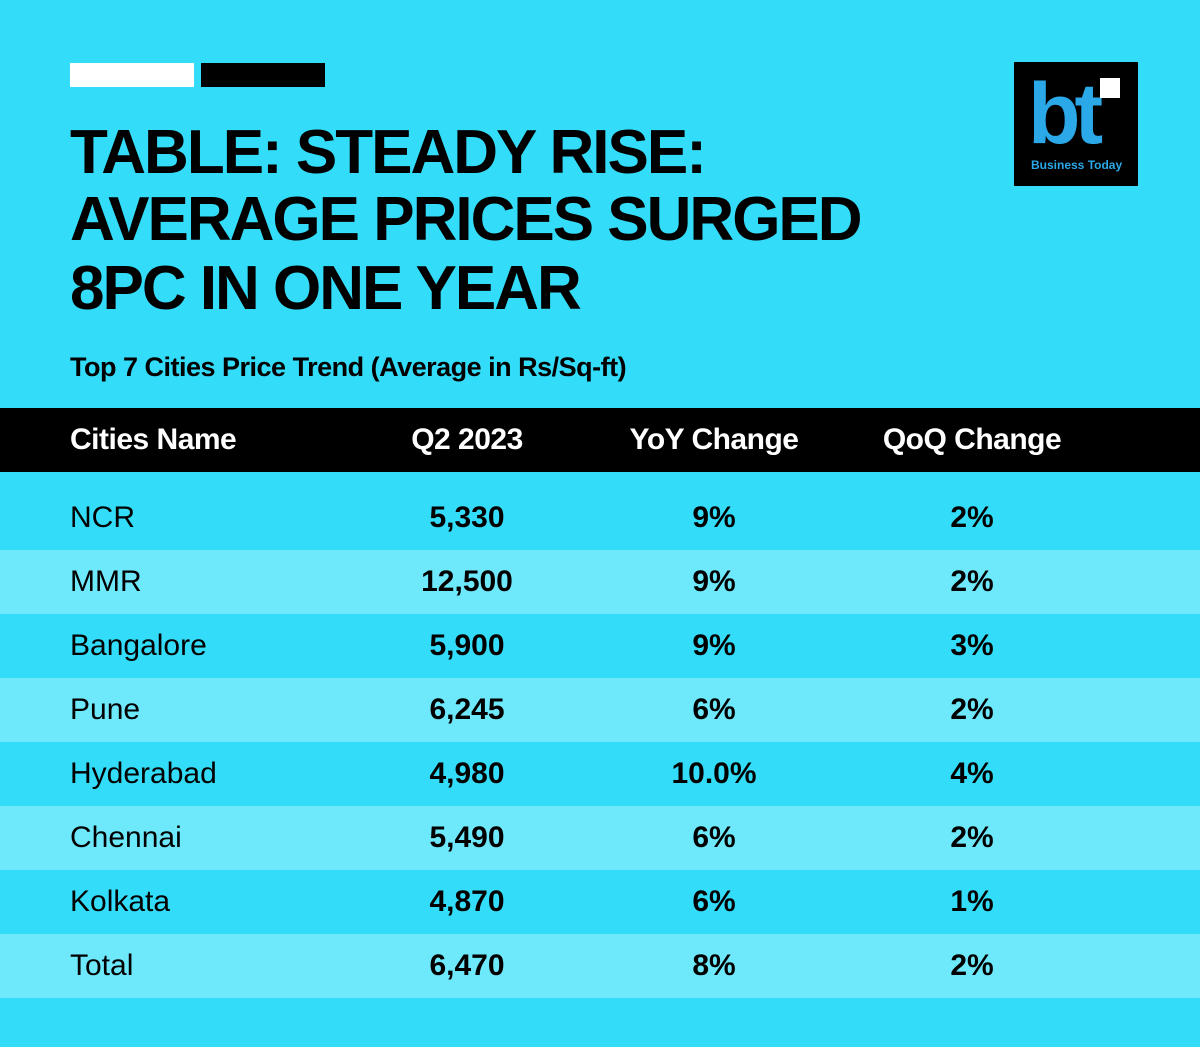  Describe the element at coordinates (714, 965) in the screenshot. I see `table-cell: 8%` at that location.